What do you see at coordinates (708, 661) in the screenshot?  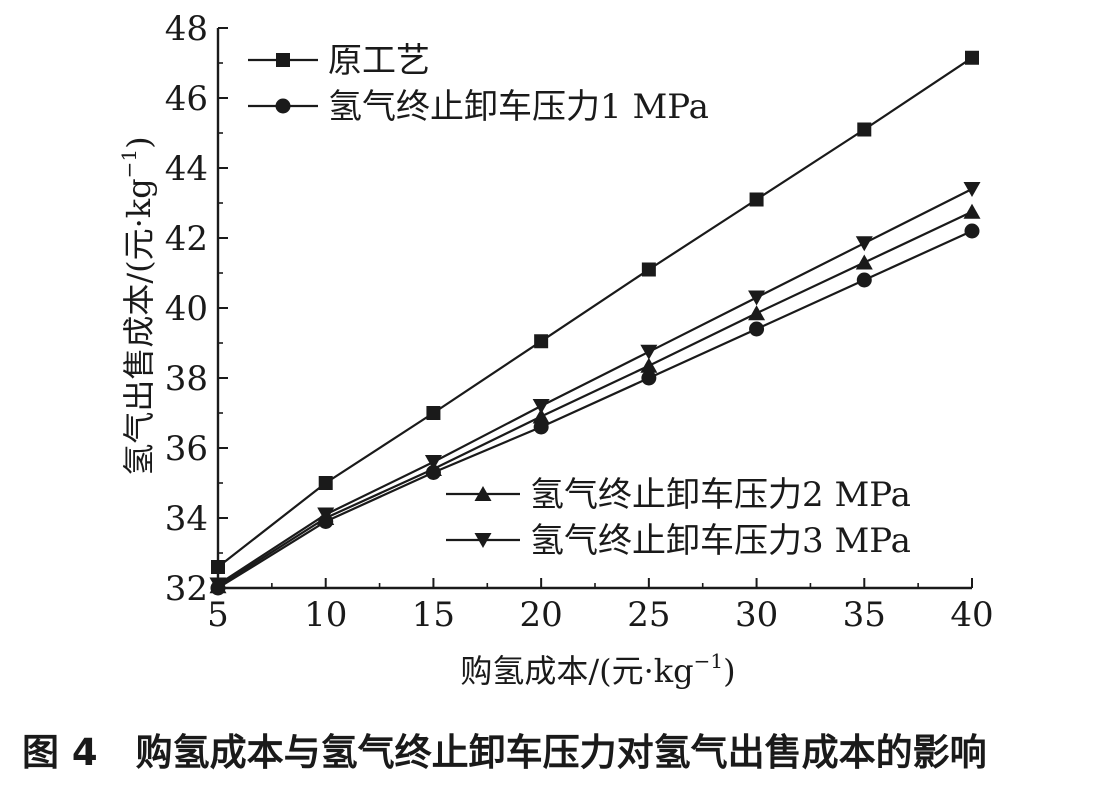 I see `x-axis-label-superscript: −1` at bounding box center [708, 661].